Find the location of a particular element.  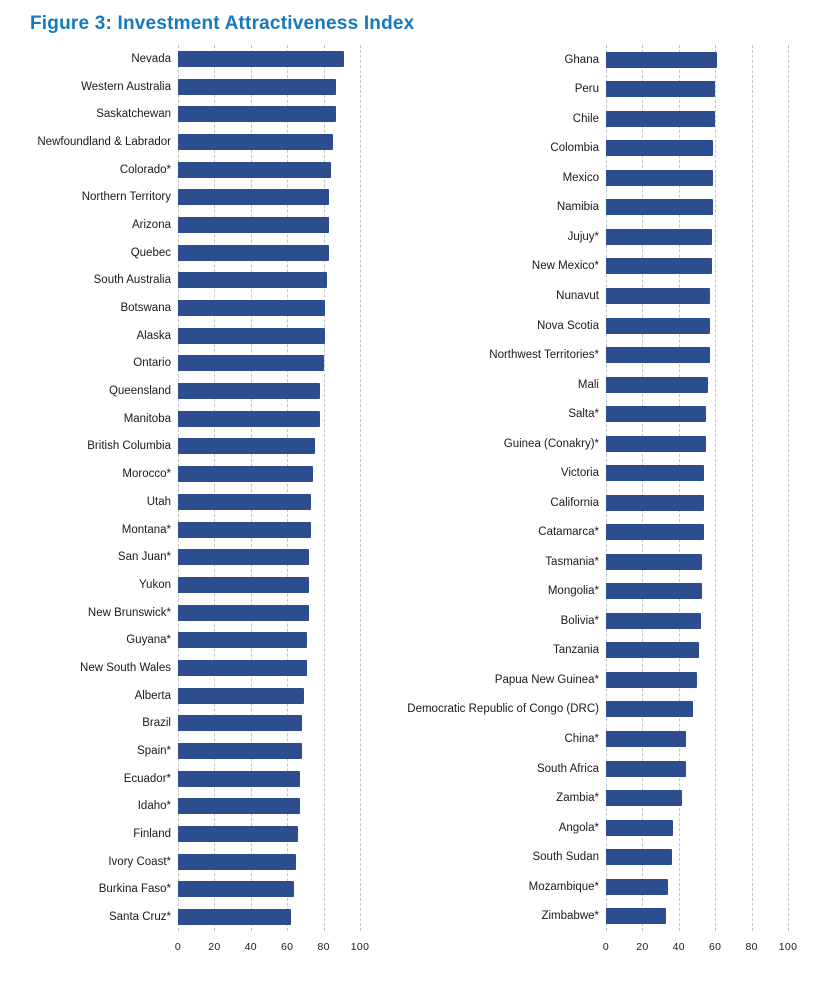

category-label: Catamarca* is located at coordinates (568, 532).